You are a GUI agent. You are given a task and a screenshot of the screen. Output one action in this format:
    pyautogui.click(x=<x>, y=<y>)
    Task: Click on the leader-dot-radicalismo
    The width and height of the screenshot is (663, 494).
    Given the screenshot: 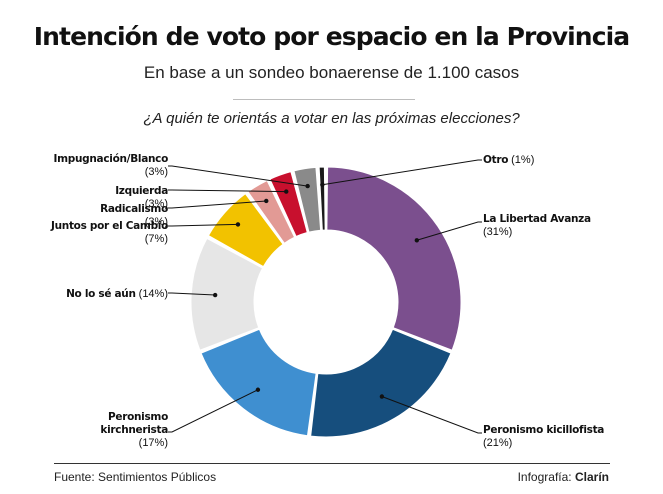 What is the action you would take?
    pyautogui.click(x=266, y=201)
    